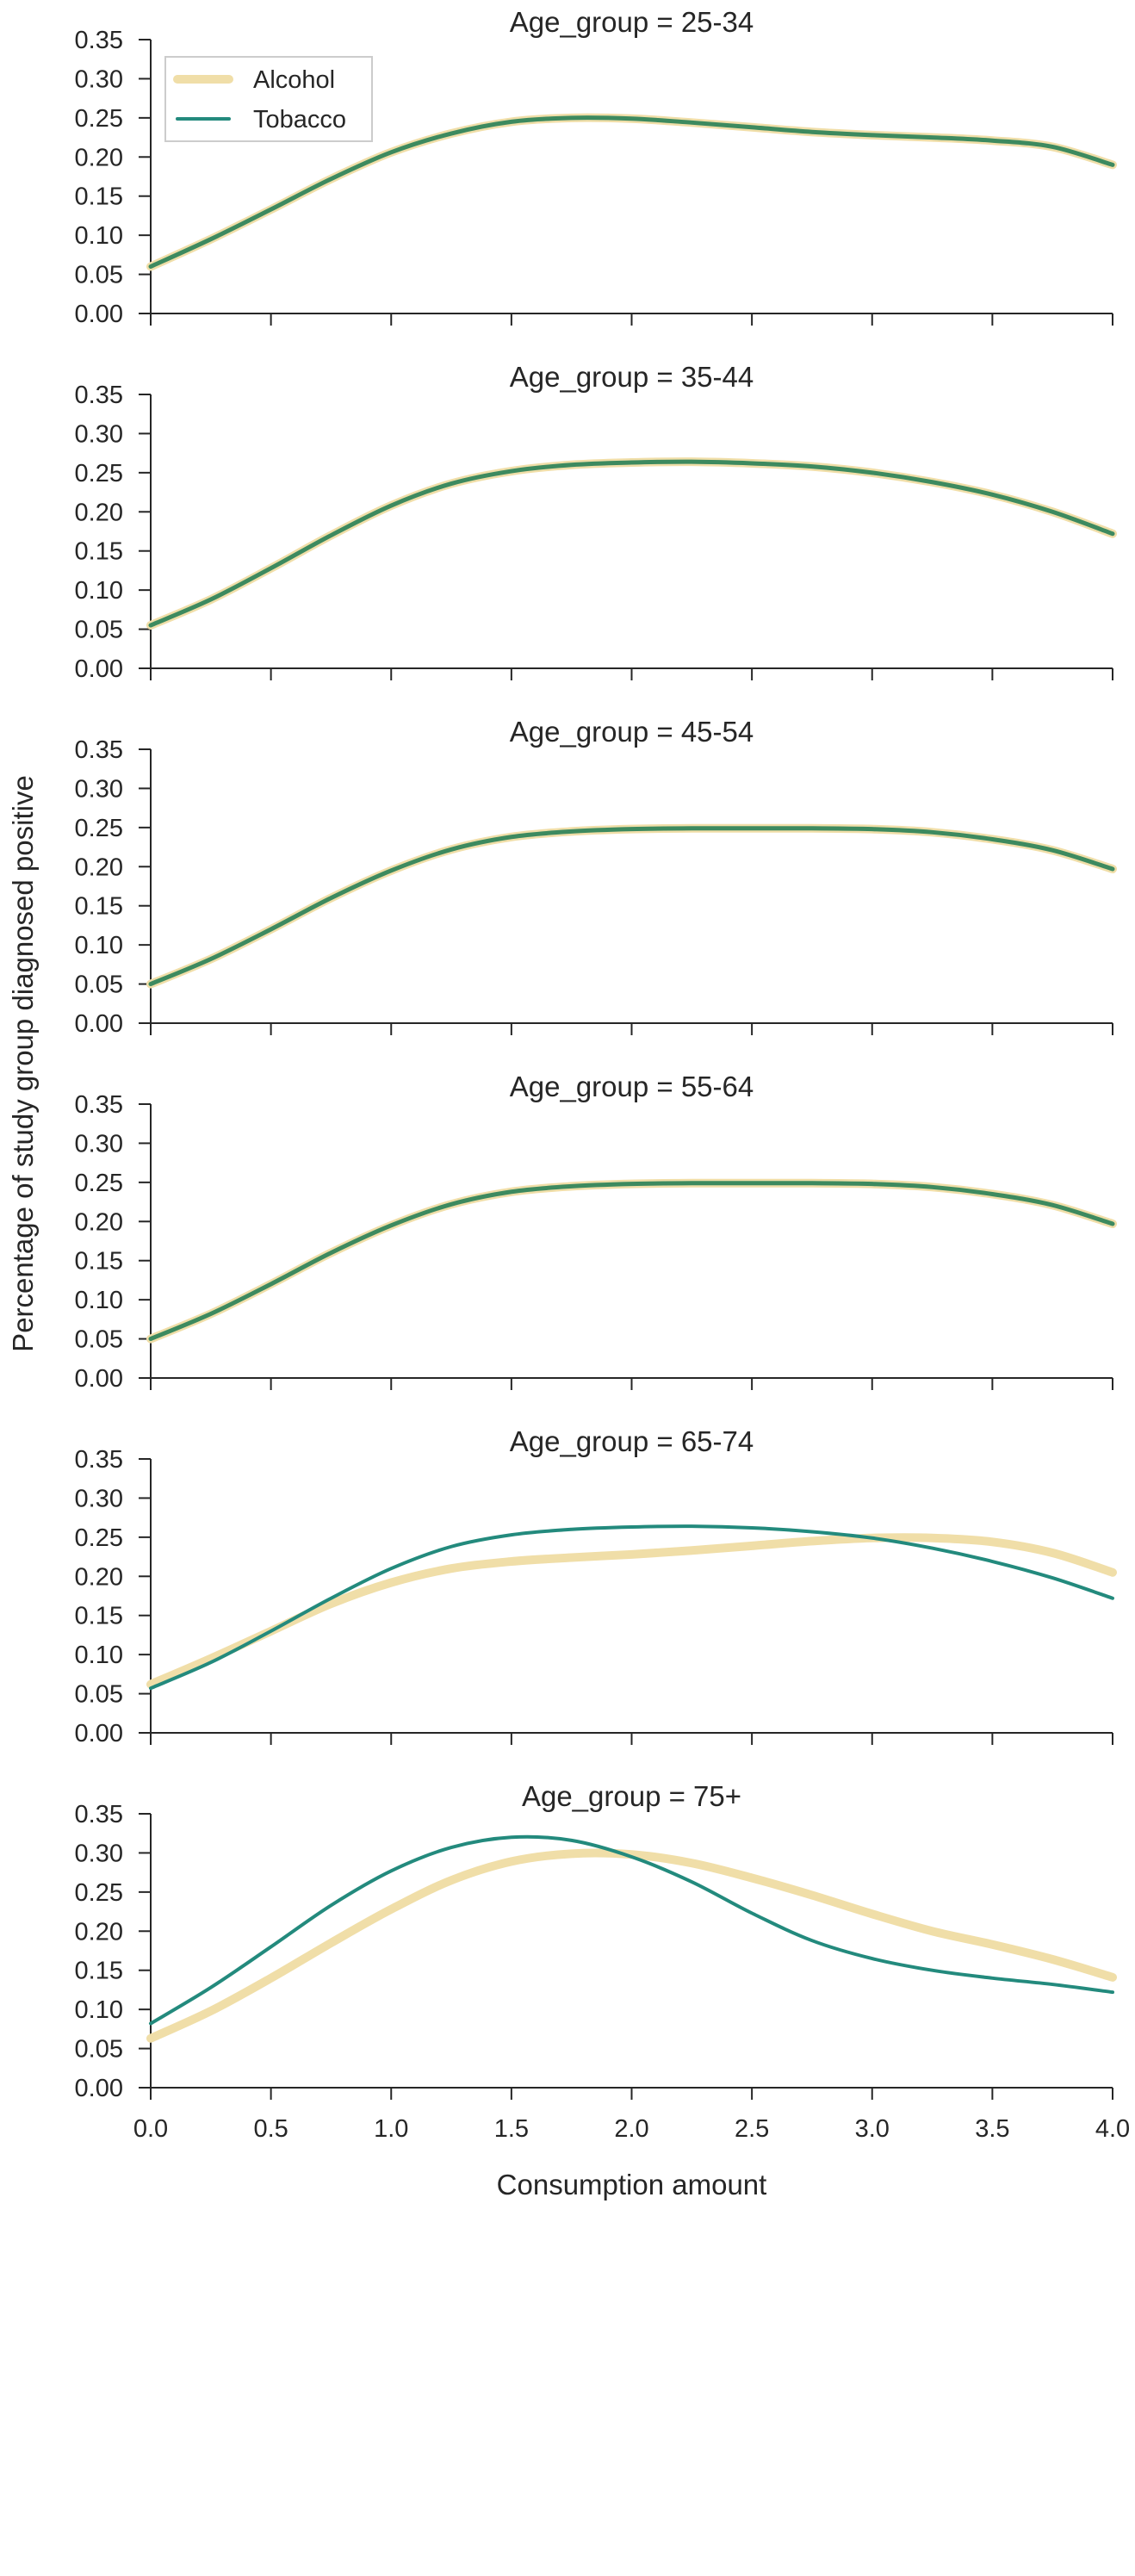  I want to click on legend-box, so click(268, 99).